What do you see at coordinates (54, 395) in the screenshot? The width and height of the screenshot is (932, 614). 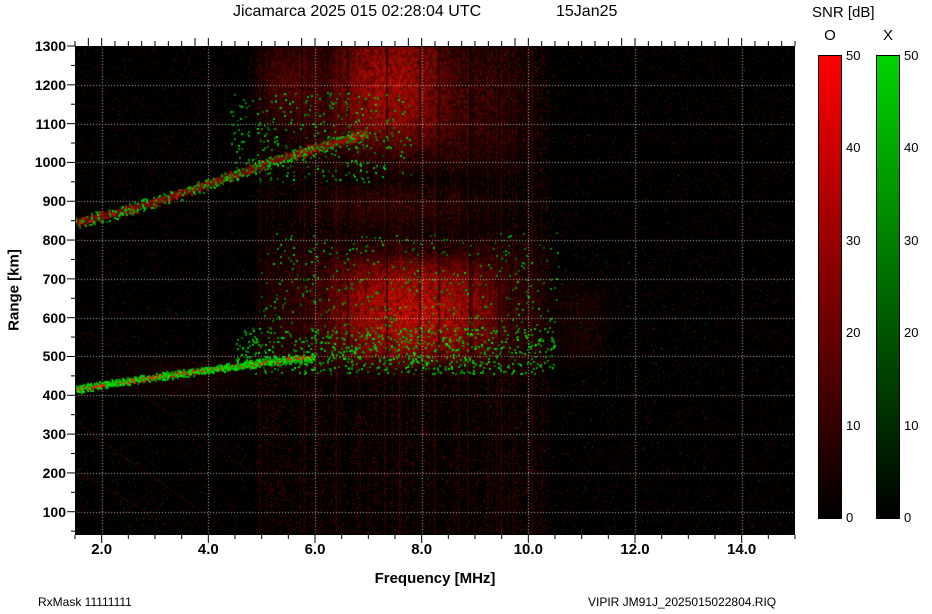 I see `y-tick-label: 400` at bounding box center [54, 395].